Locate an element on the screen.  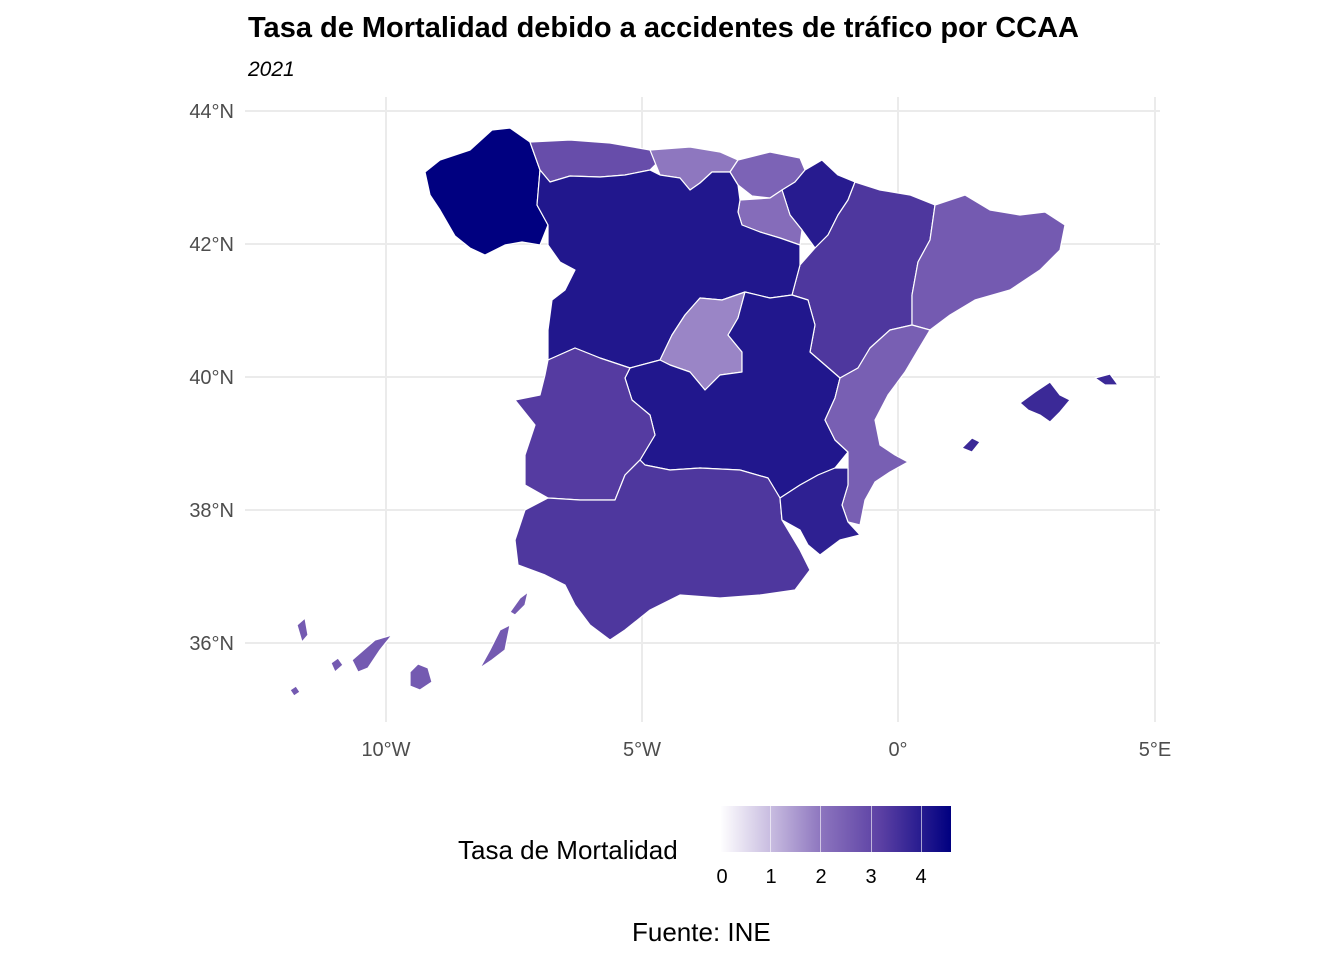
x-label-5w: 5°W is located at coordinates (642, 750).